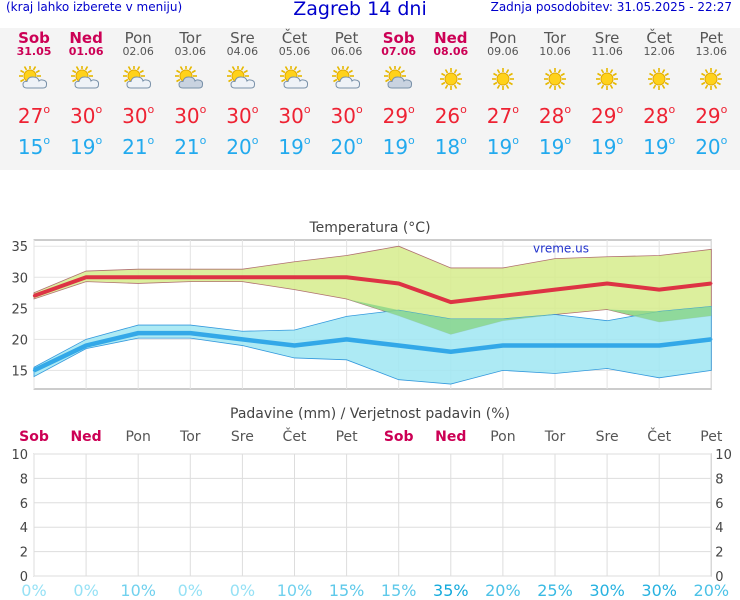  What do you see at coordinates (399, 95) in the screenshot?
I see `day-column: Sob 07.06 29o 19o` at bounding box center [399, 95].